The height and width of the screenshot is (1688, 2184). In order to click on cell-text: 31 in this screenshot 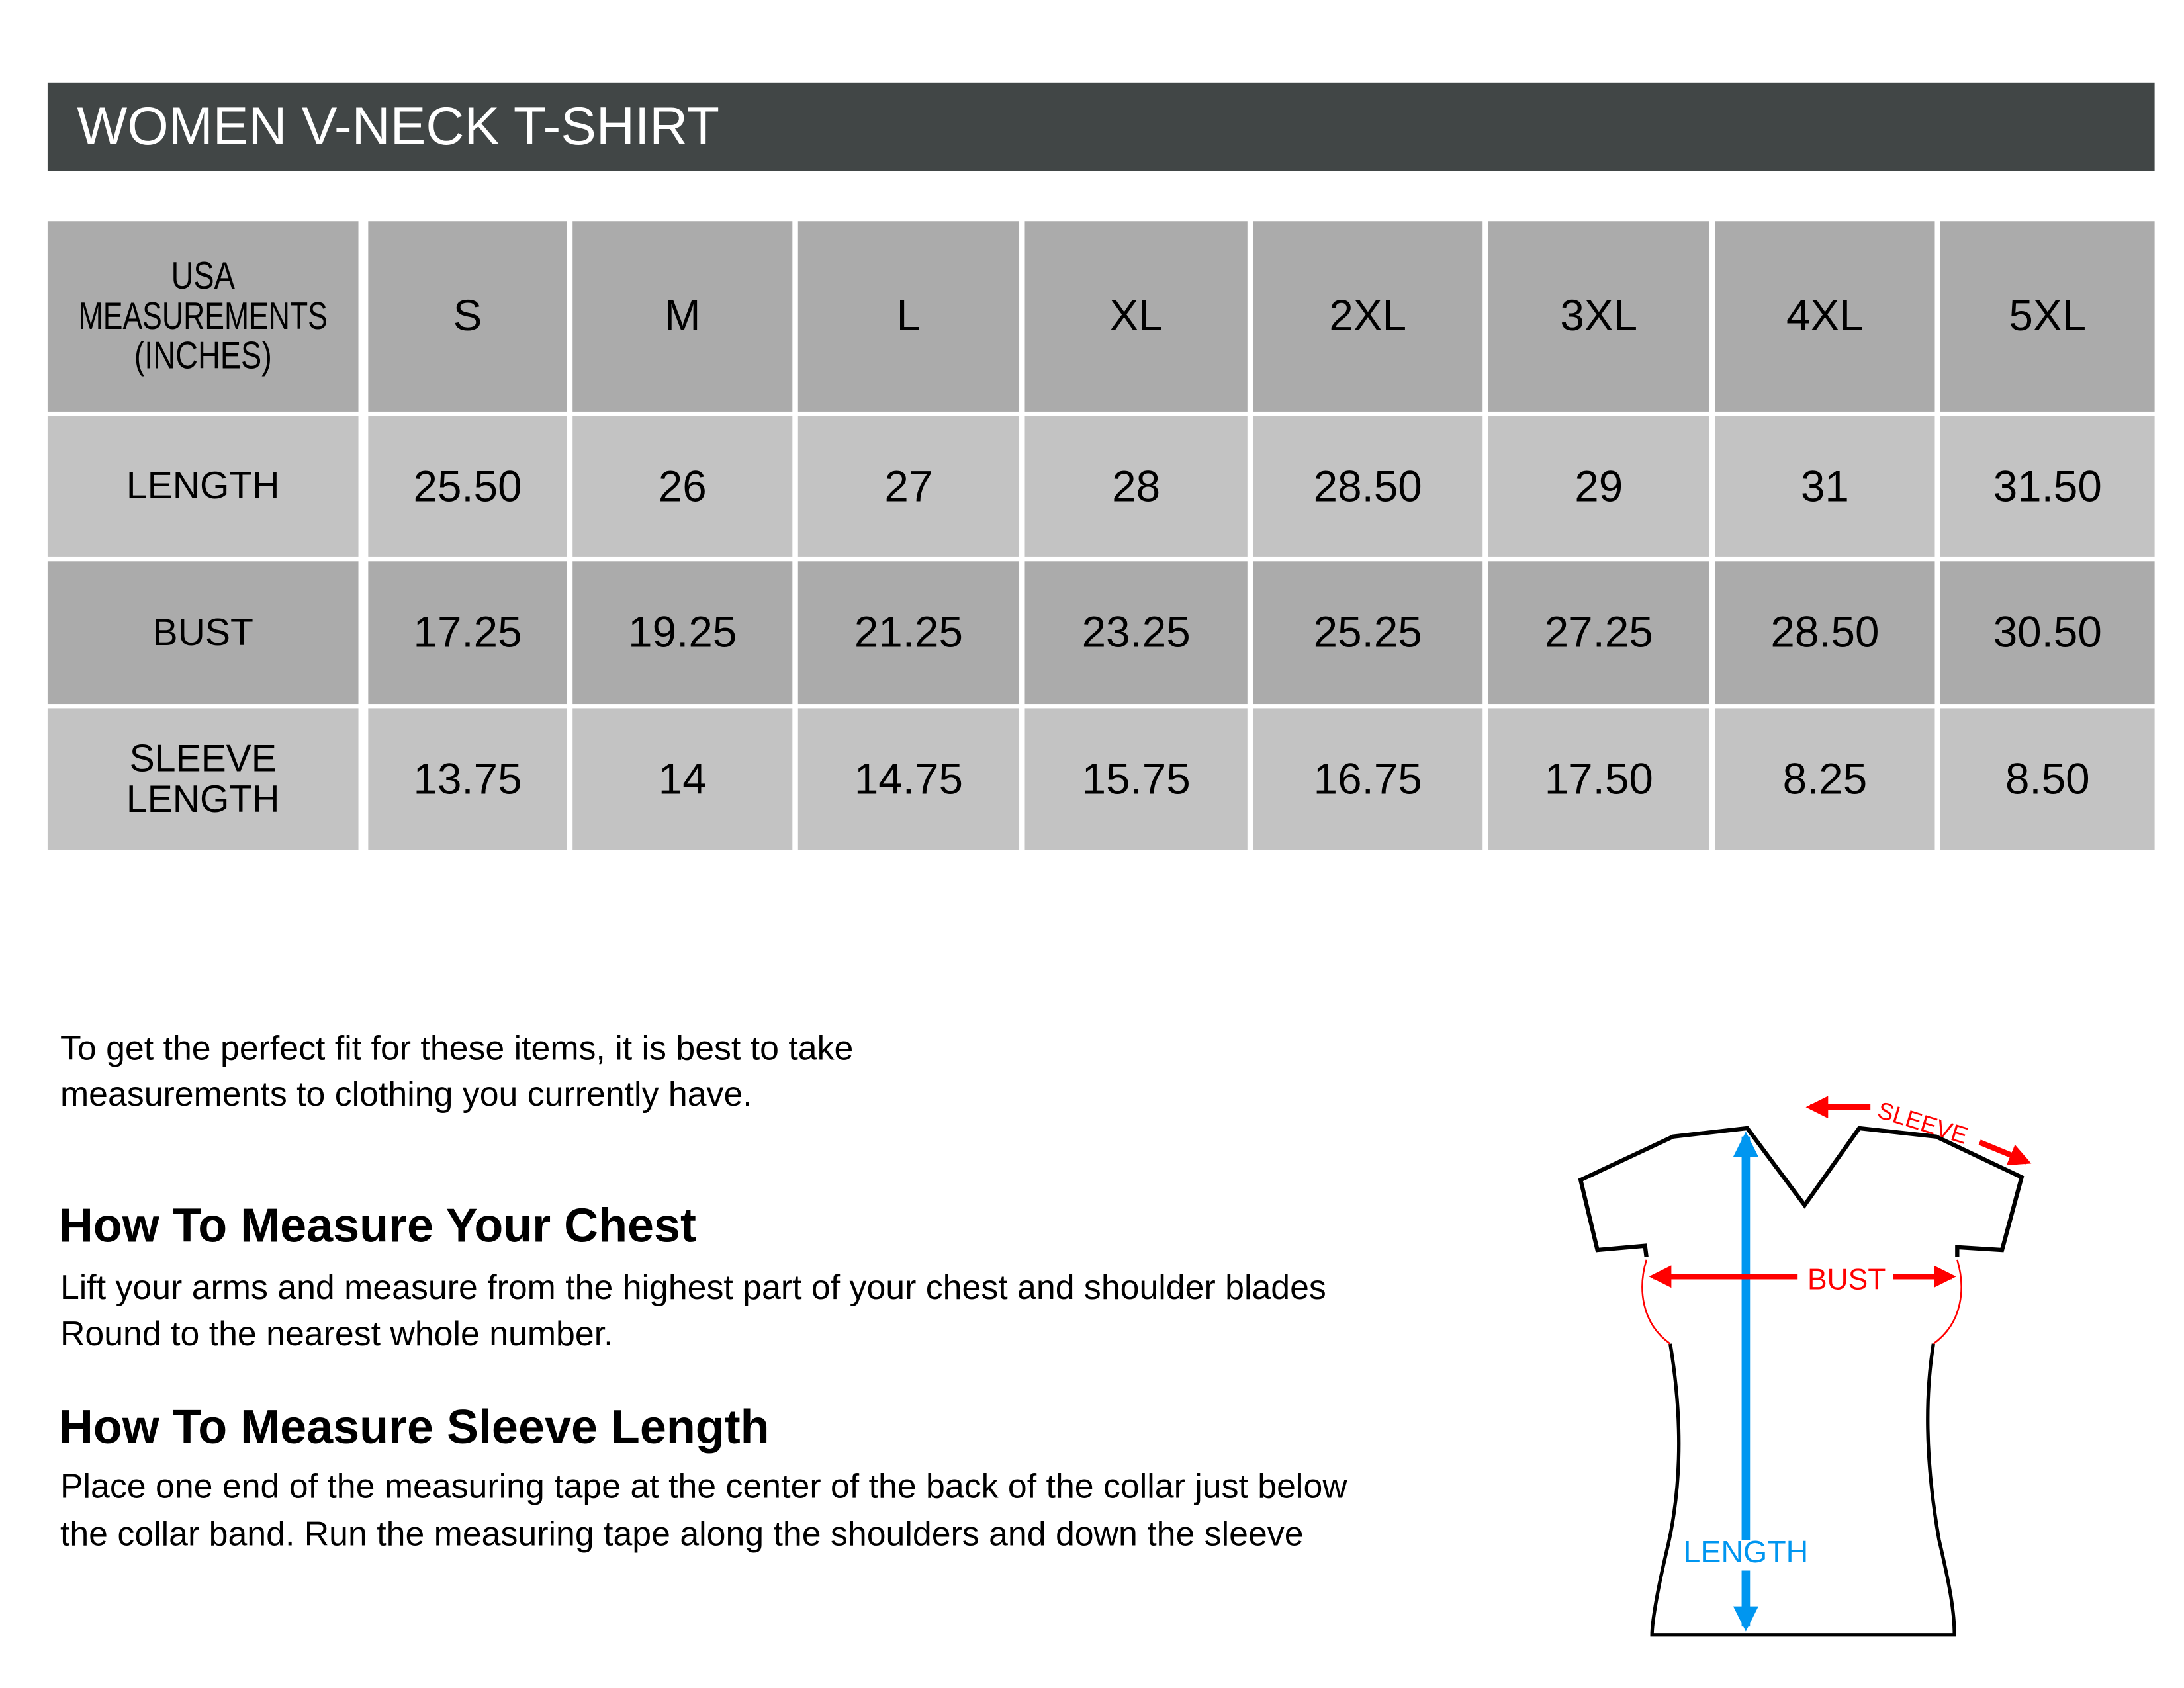, I will do `click(1824, 486)`.